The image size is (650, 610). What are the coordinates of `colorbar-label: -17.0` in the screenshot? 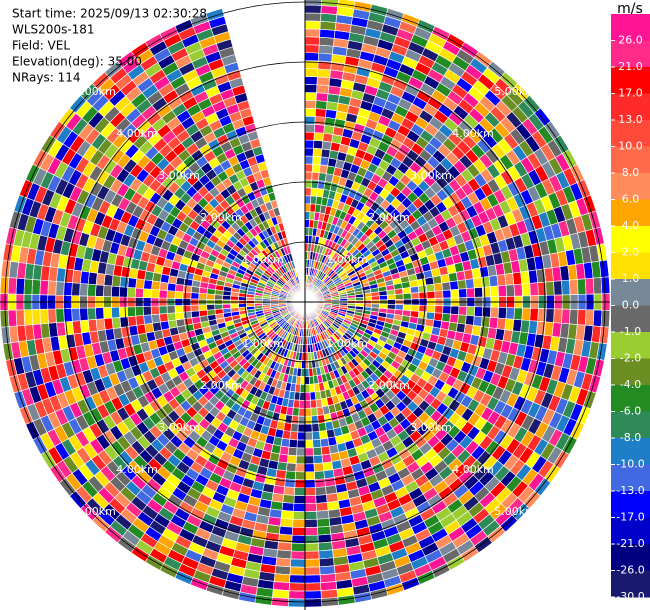 It's located at (630, 517).